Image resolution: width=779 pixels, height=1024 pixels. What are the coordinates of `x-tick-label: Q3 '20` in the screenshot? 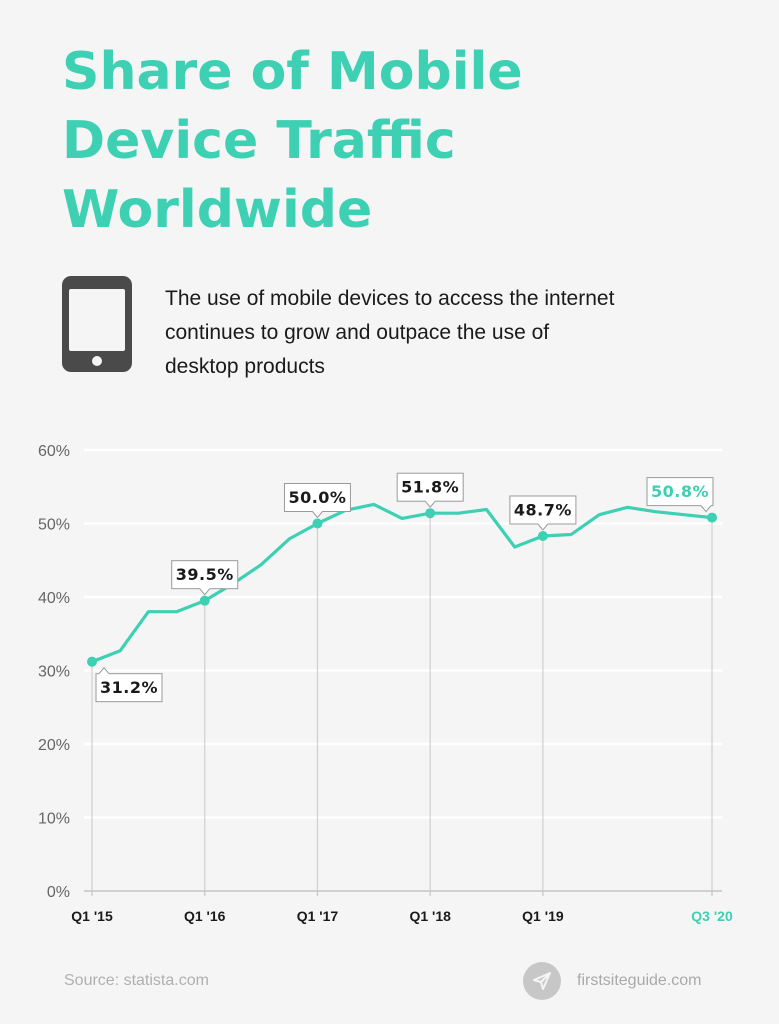 It's located at (712, 916).